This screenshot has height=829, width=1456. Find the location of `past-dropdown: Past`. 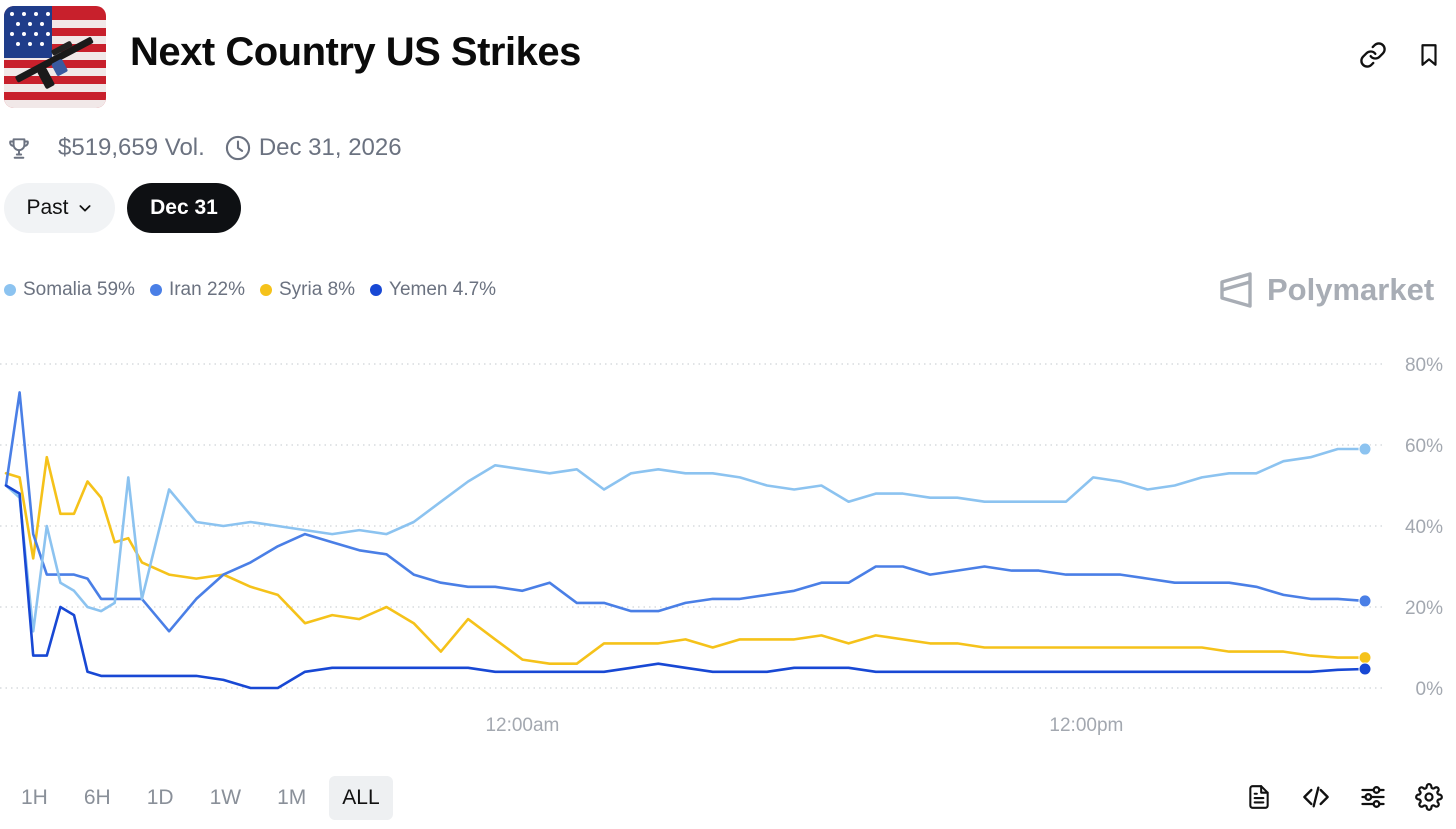

past-dropdown: Past is located at coordinates (59, 208).